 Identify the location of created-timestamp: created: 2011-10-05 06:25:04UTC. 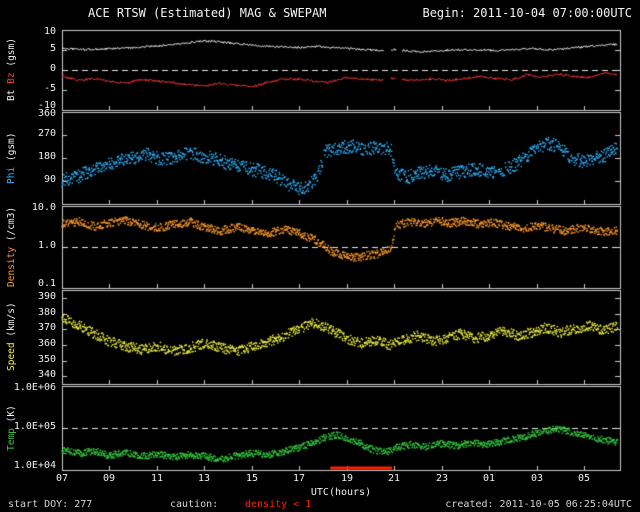
(538, 504).